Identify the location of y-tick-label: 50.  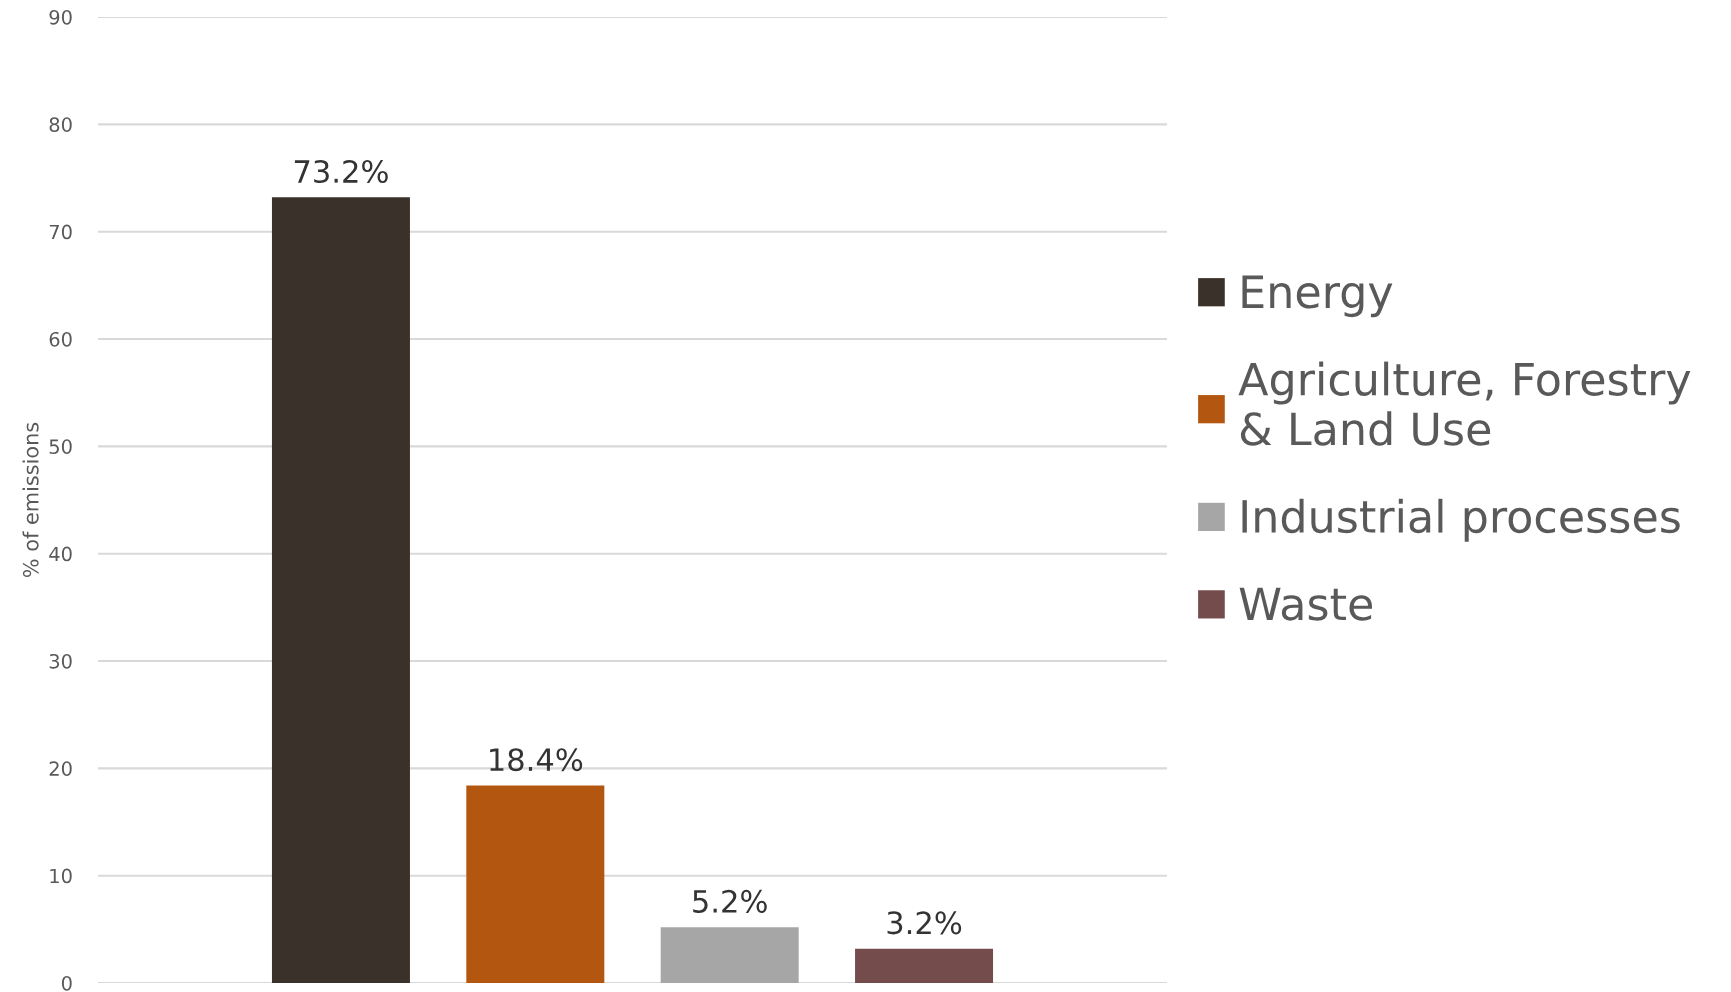
(60, 446).